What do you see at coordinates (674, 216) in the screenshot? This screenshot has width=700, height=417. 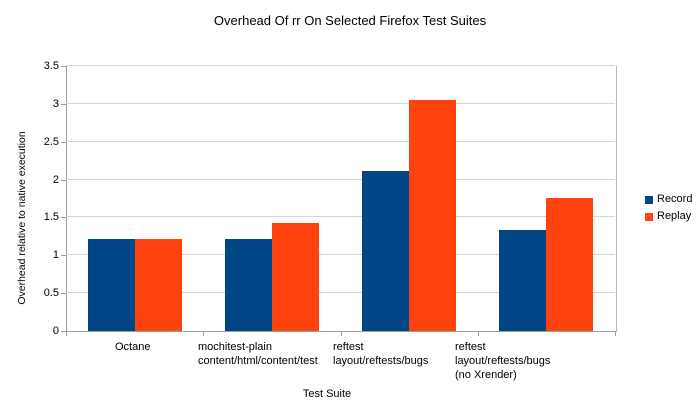 I see `legend-label: Replay` at bounding box center [674, 216].